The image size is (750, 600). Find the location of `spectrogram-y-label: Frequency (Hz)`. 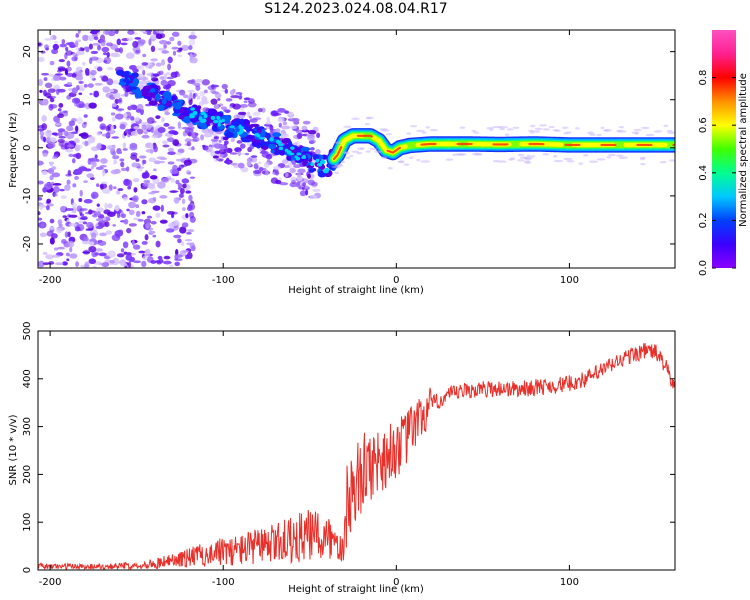

spectrogram-y-label: Frequency (Hz) is located at coordinates (13, 150).